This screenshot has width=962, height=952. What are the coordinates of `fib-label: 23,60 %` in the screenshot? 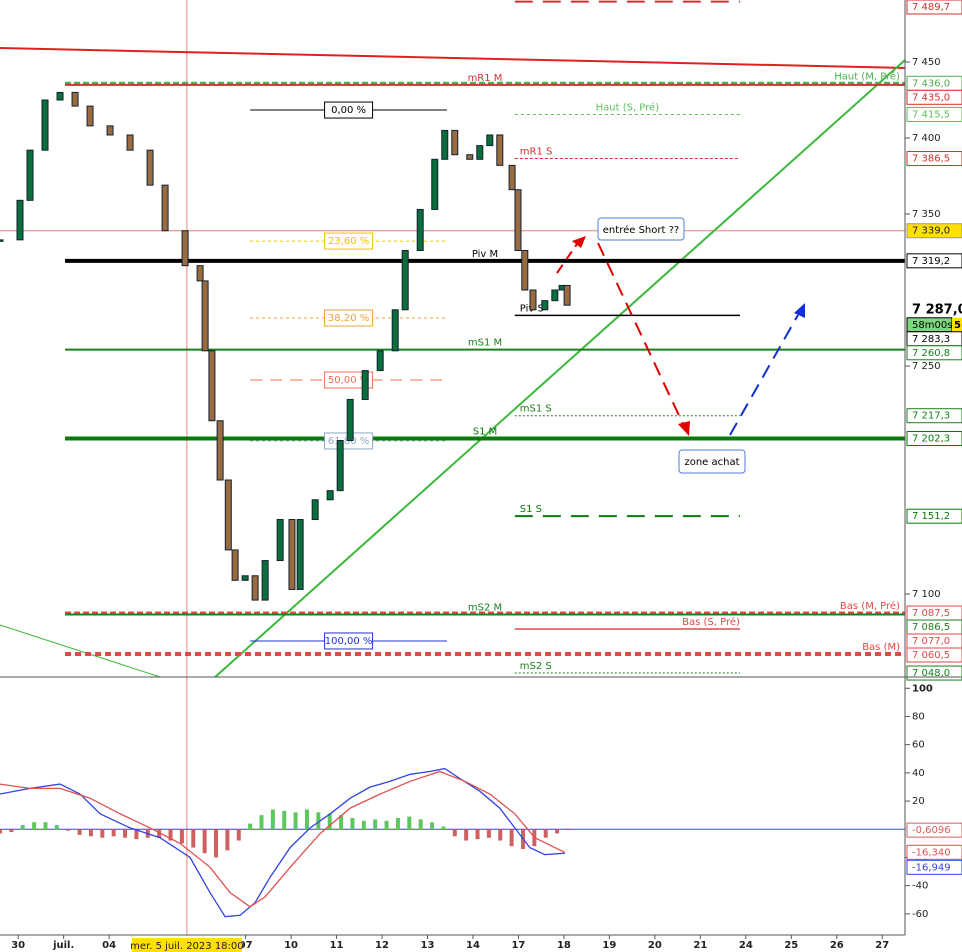 It's located at (348, 241).